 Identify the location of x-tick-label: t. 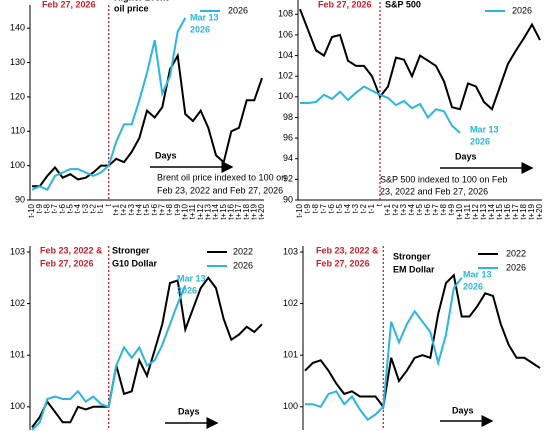
(379, 204).